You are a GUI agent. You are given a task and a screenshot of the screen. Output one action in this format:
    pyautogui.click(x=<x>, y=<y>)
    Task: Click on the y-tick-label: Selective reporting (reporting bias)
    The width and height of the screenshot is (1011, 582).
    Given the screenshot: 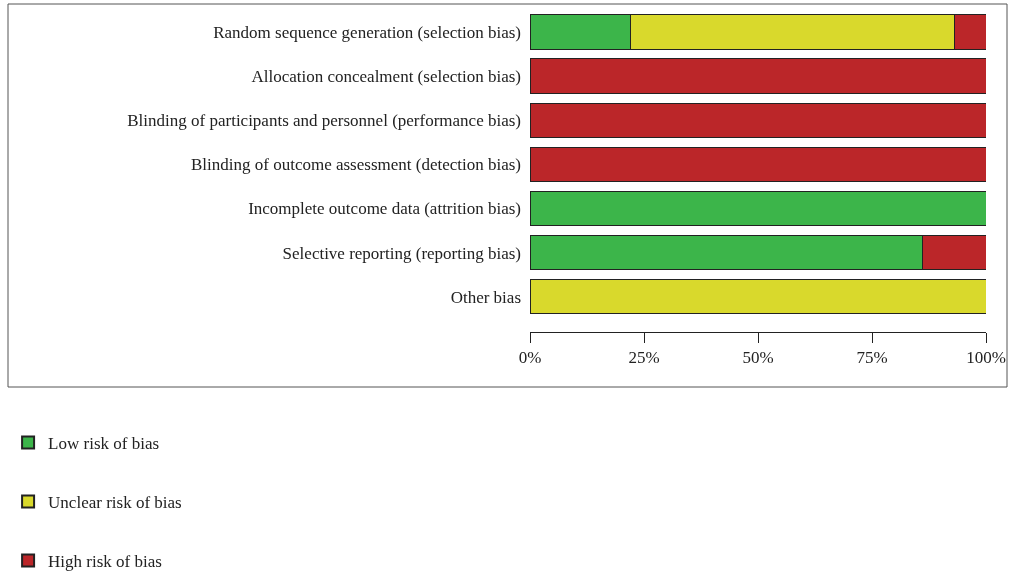 What is the action you would take?
    pyautogui.click(x=401, y=253)
    